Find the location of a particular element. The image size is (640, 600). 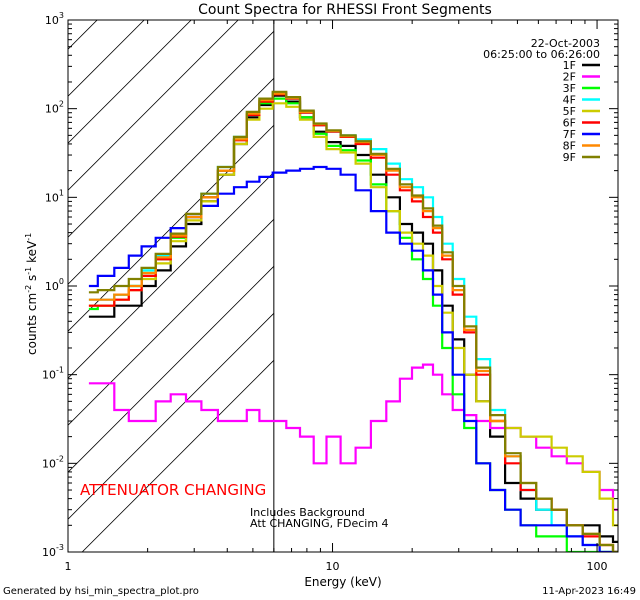

legend-label: 9F is located at coordinates (569, 157).